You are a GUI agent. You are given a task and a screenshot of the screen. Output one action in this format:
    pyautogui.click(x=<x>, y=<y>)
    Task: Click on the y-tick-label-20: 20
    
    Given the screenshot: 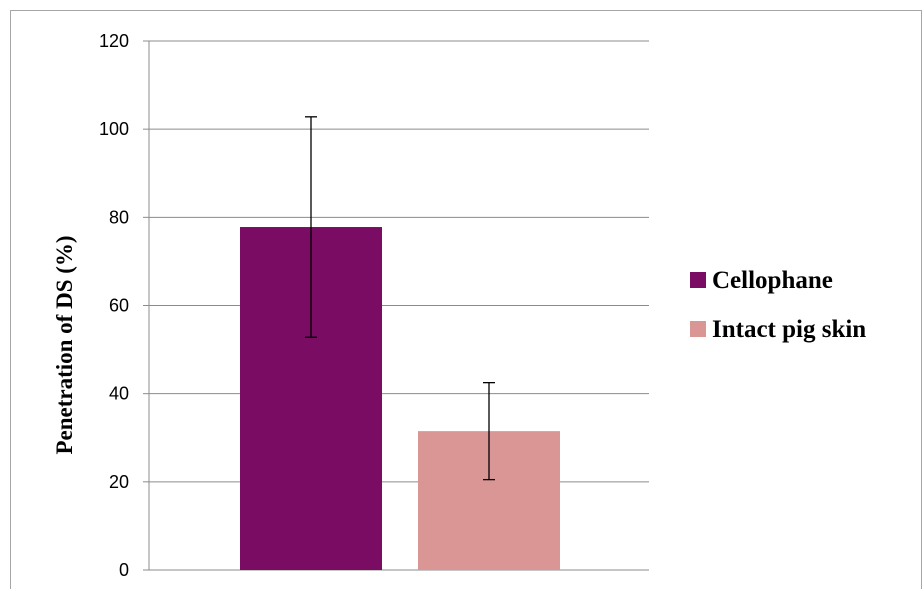 What is the action you would take?
    pyautogui.click(x=119, y=482)
    